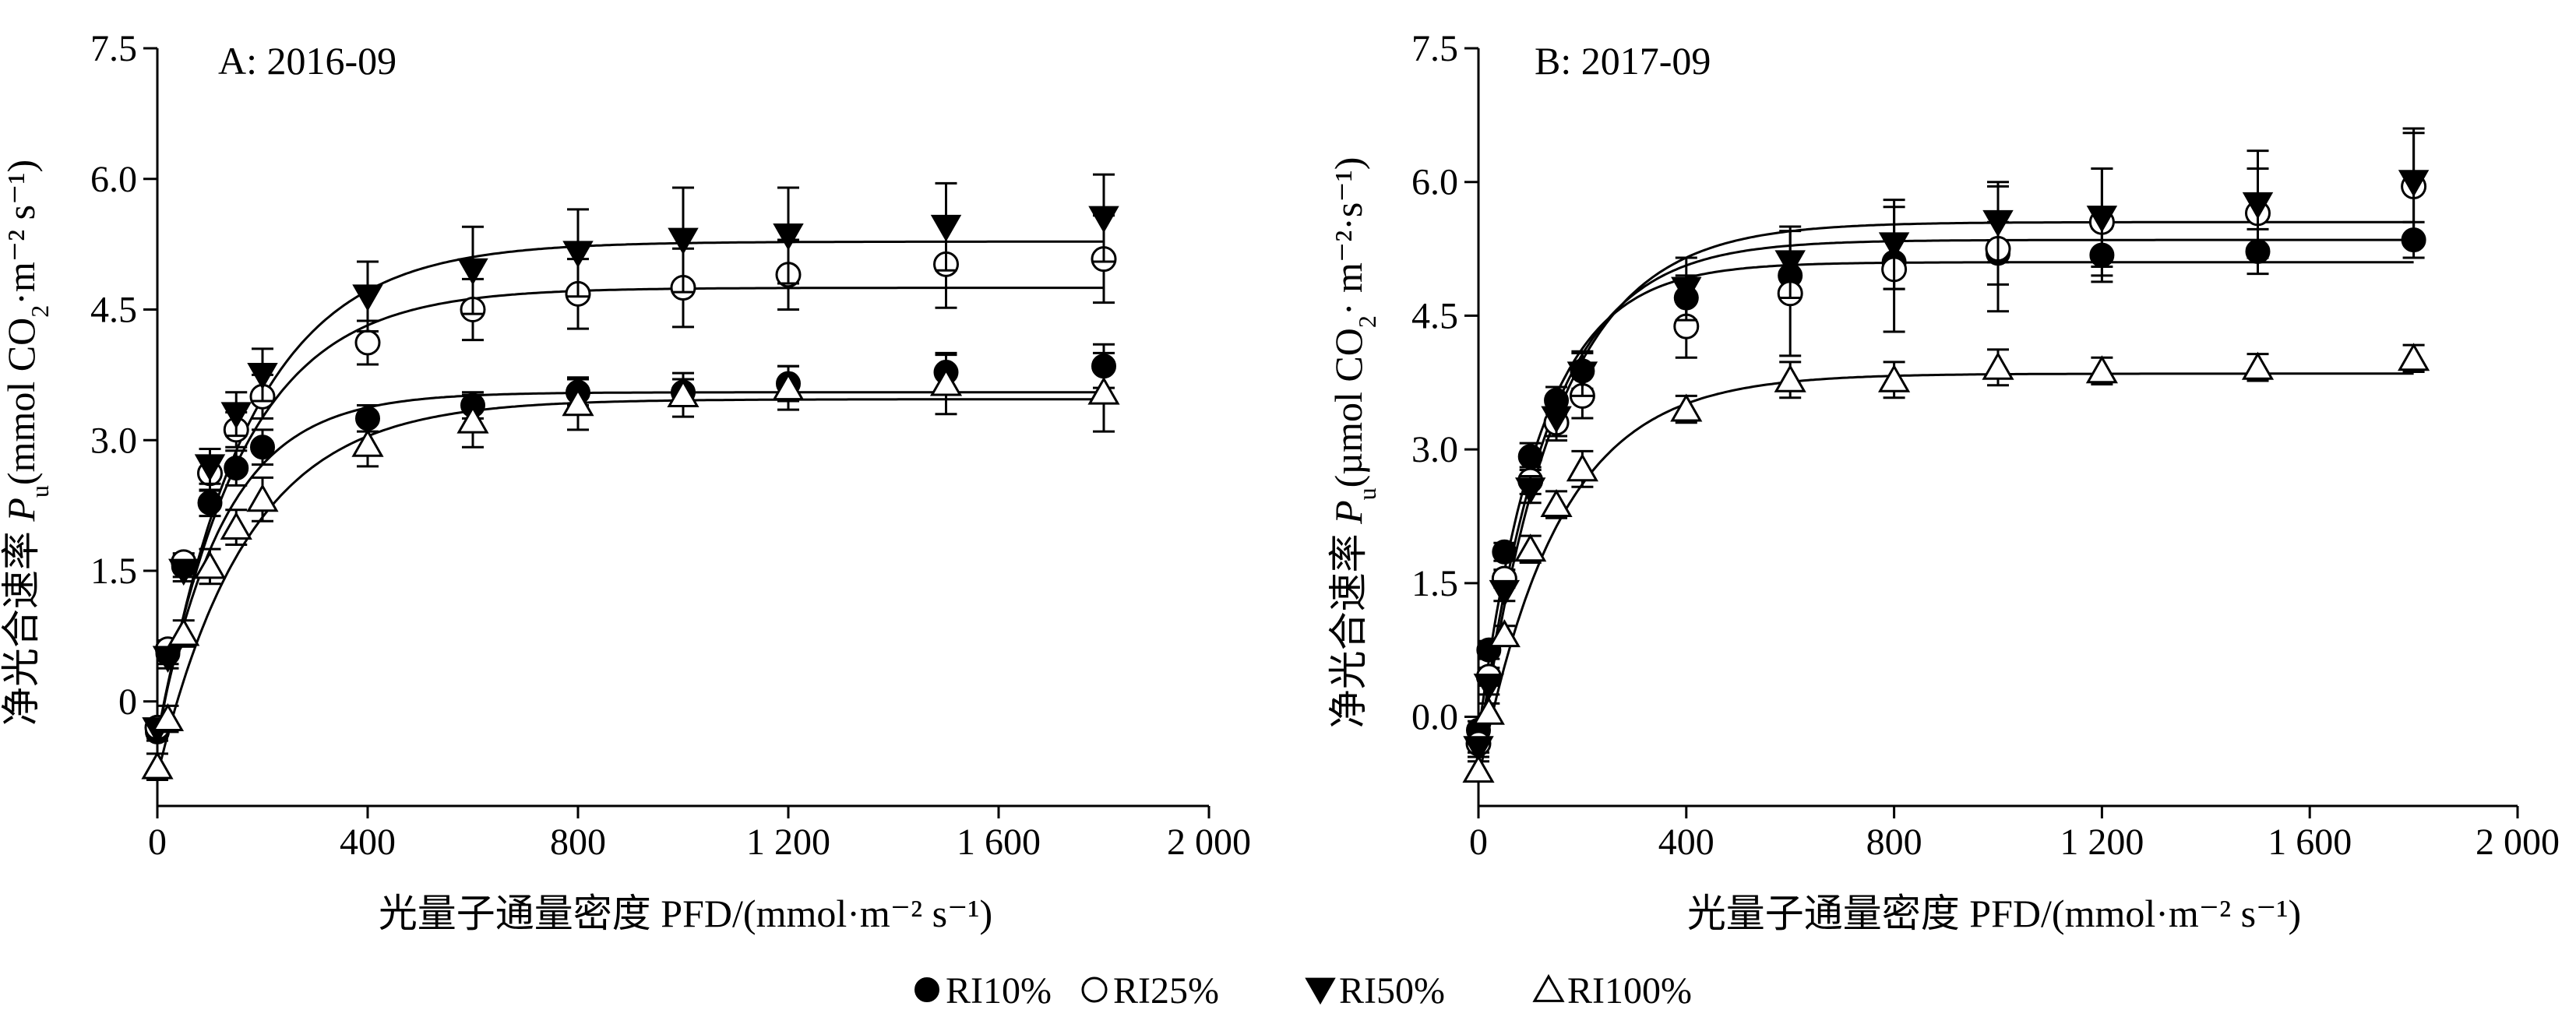 The image size is (2576, 1031). Describe the element at coordinates (1434, 48) in the screenshot. I see `y-tick-label: 7.5` at that location.